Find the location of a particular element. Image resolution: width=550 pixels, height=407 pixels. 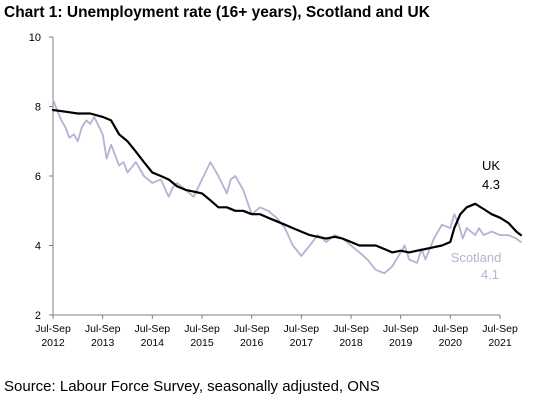

x-tick-label: 2015 is located at coordinates (202, 343).